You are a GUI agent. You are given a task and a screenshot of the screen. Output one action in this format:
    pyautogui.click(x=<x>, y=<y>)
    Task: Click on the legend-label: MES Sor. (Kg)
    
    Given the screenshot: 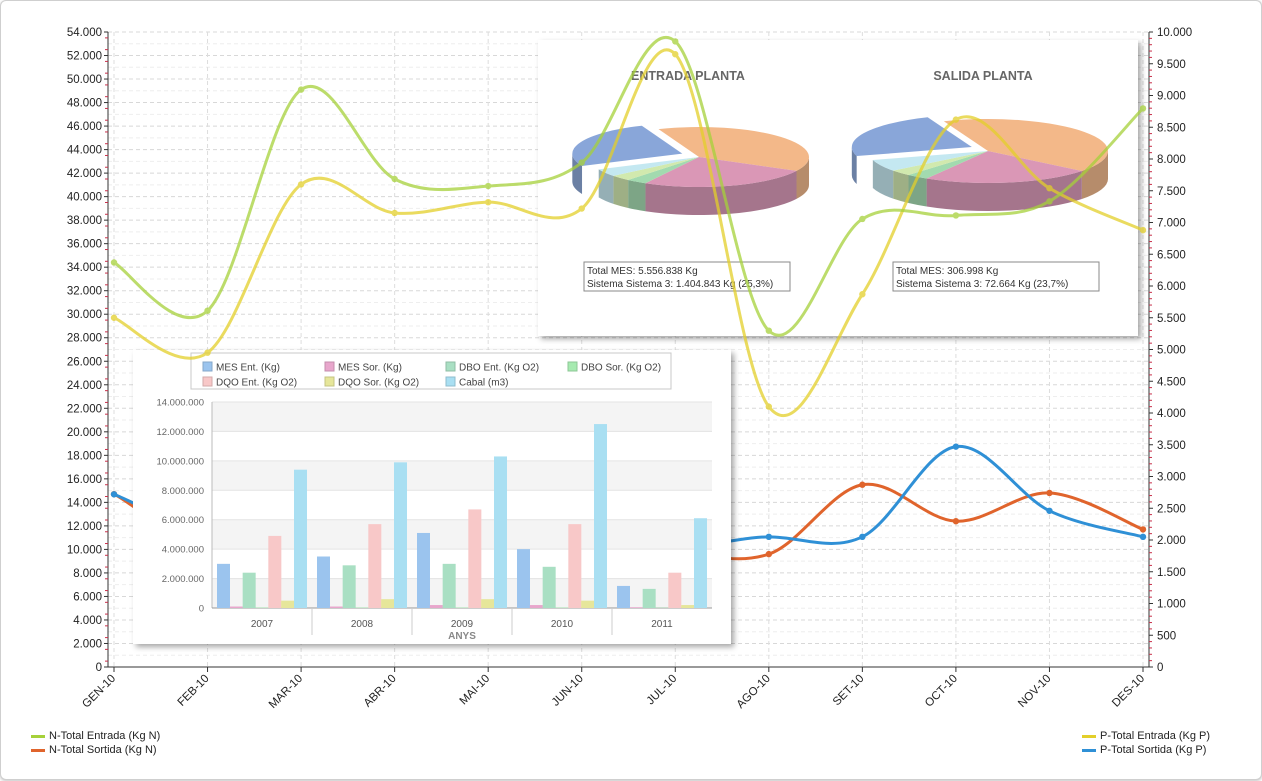 What is the action you would take?
    pyautogui.click(x=370, y=368)
    